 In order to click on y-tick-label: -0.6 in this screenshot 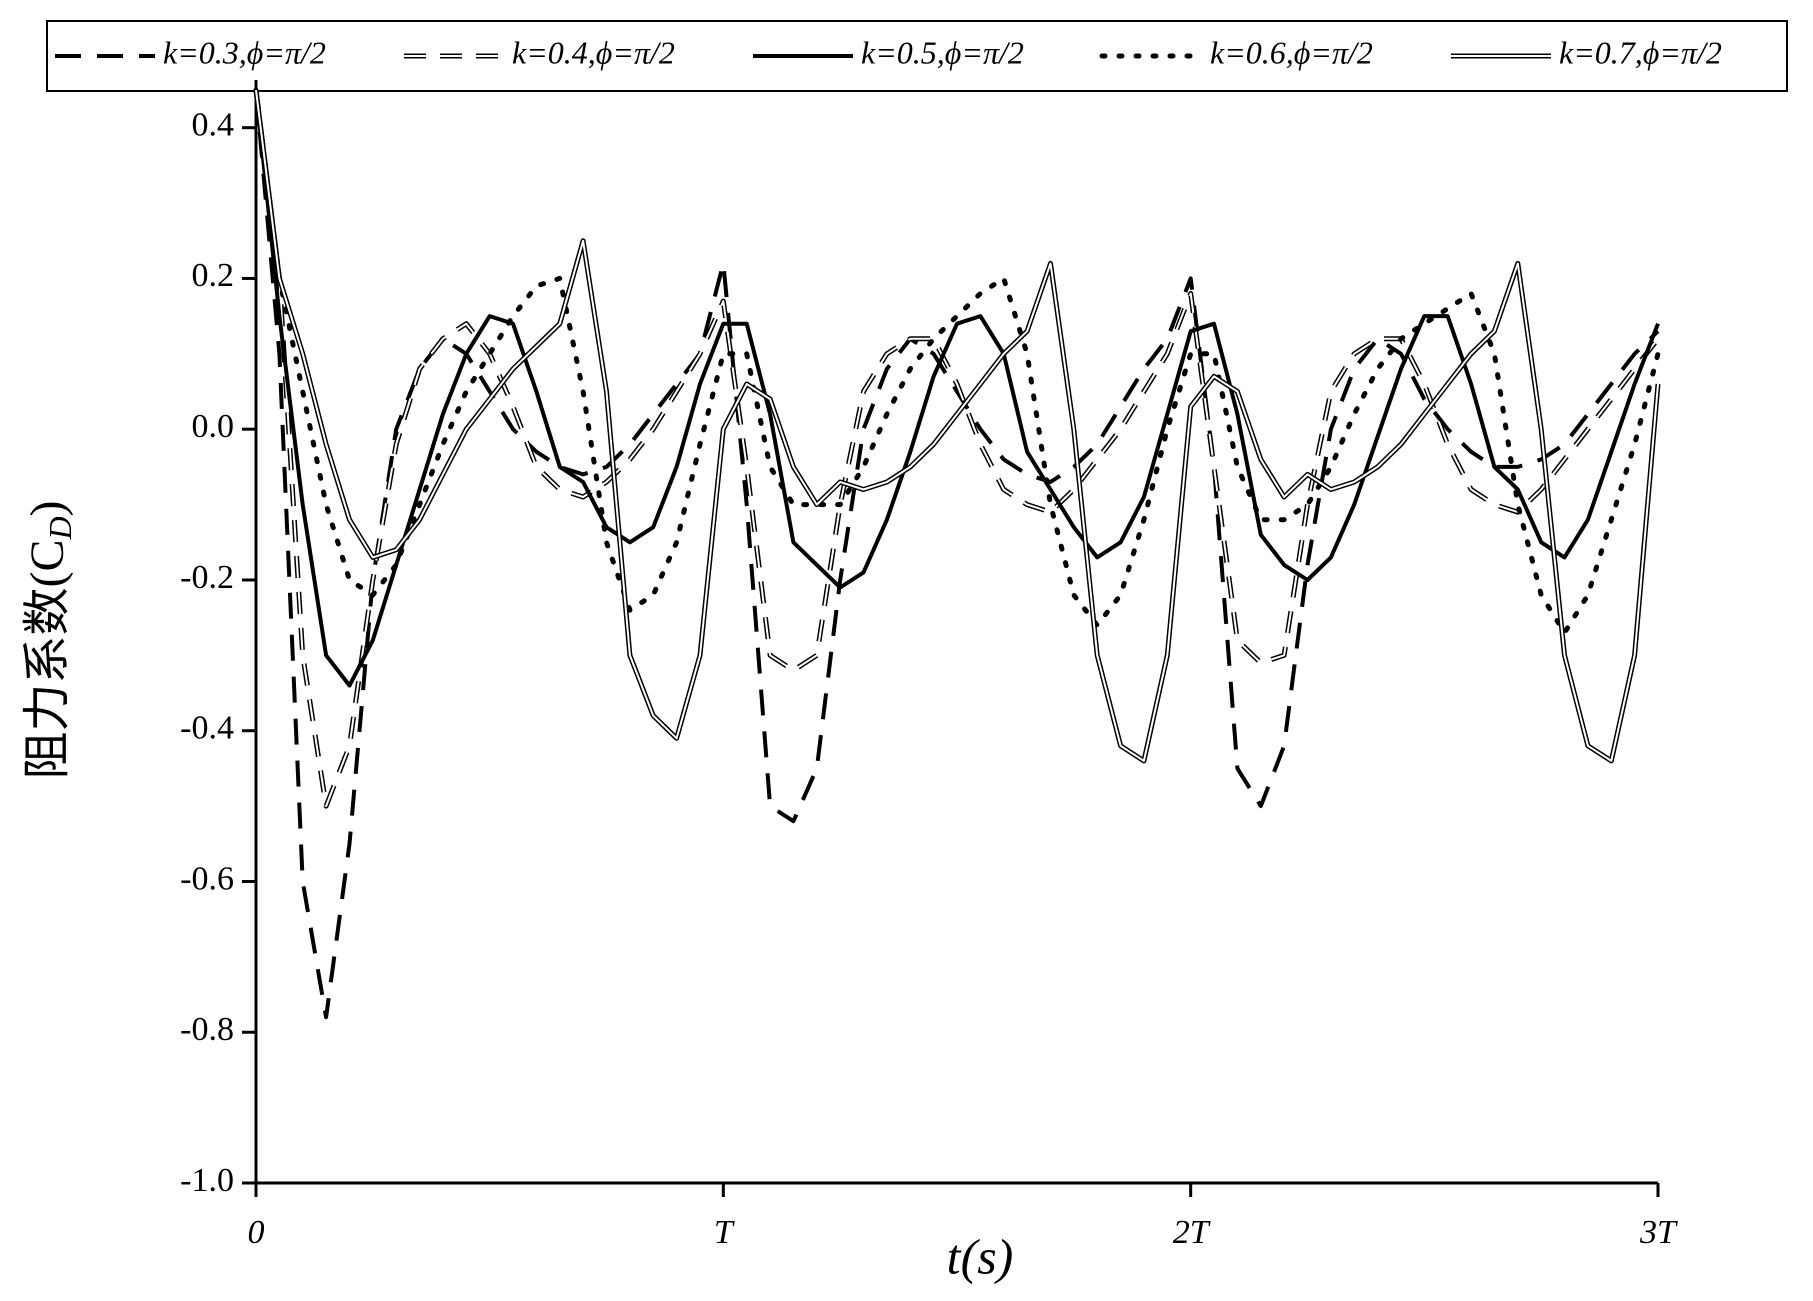, I will do `click(207, 878)`.